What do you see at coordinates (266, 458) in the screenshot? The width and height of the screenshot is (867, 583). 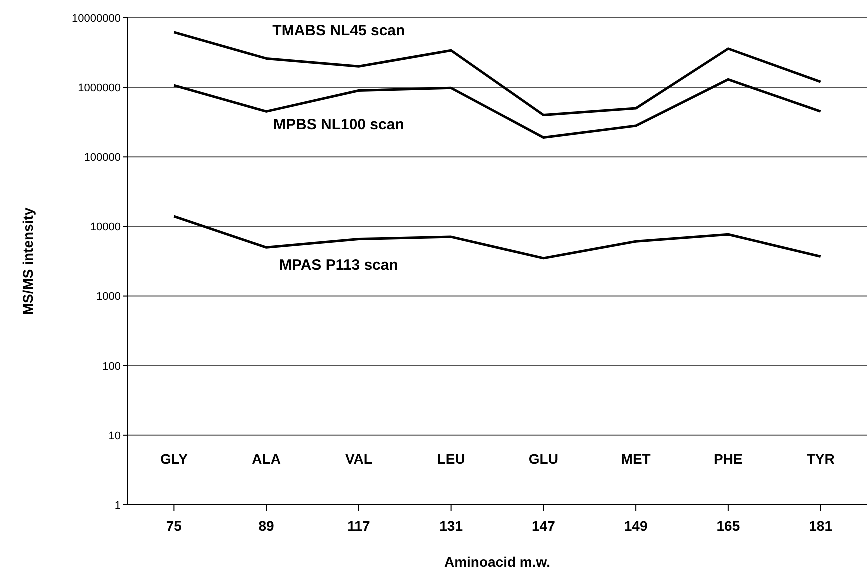 I see `annotation: ALA` at bounding box center [266, 458].